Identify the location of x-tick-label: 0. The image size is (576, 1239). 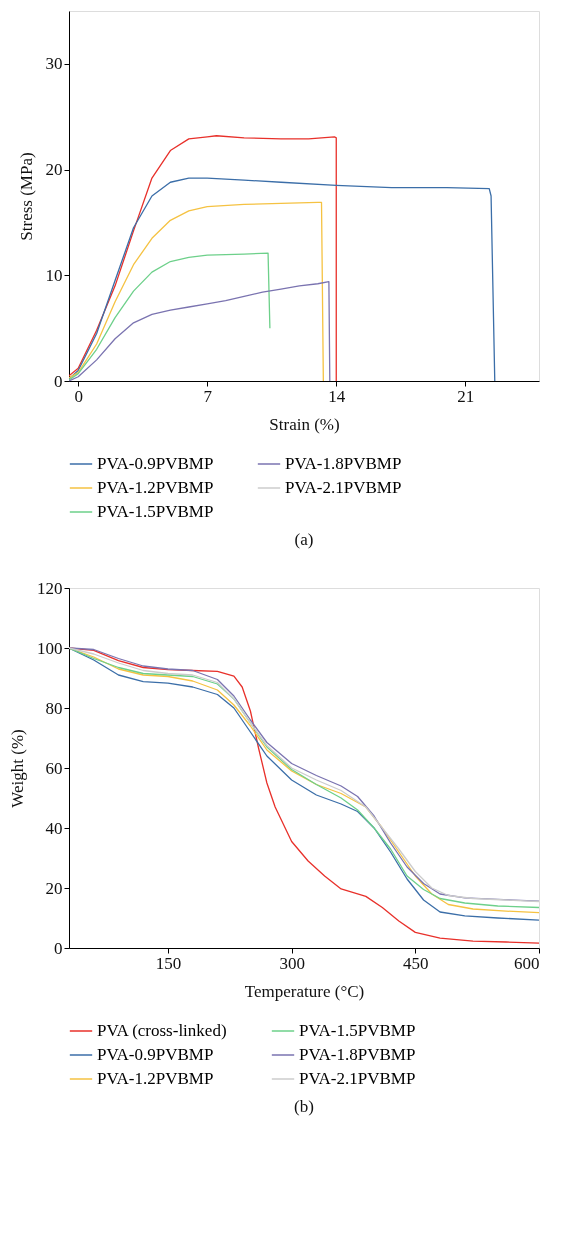
(78, 396).